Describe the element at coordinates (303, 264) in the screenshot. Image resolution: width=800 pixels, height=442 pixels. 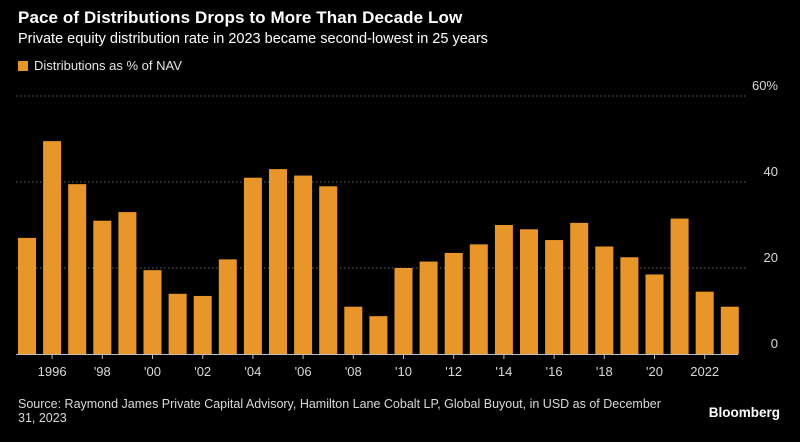
I see `bar-2006` at that location.